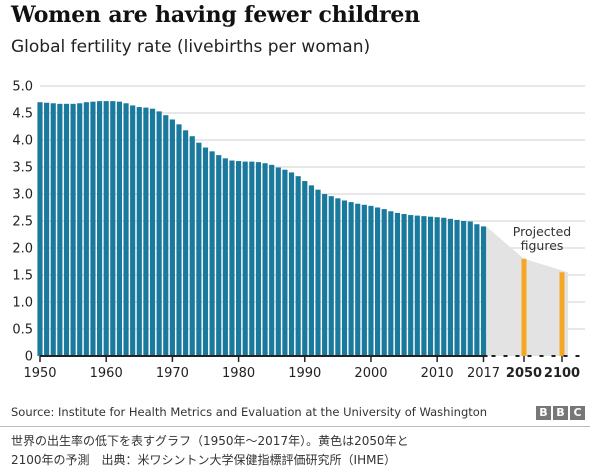 Image resolution: width=590 pixels, height=475 pixels. What do you see at coordinates (562, 373) in the screenshot?
I see `x-tick-label: 2100` at bounding box center [562, 373].